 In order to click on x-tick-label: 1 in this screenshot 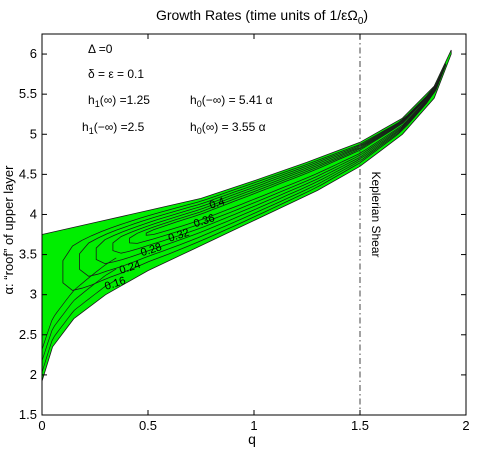, I will do `click(253, 425)`.